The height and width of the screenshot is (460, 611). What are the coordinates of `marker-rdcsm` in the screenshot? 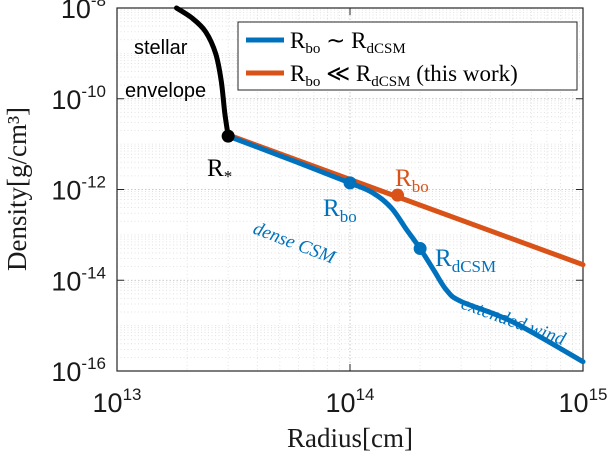 It's located at (420, 249).